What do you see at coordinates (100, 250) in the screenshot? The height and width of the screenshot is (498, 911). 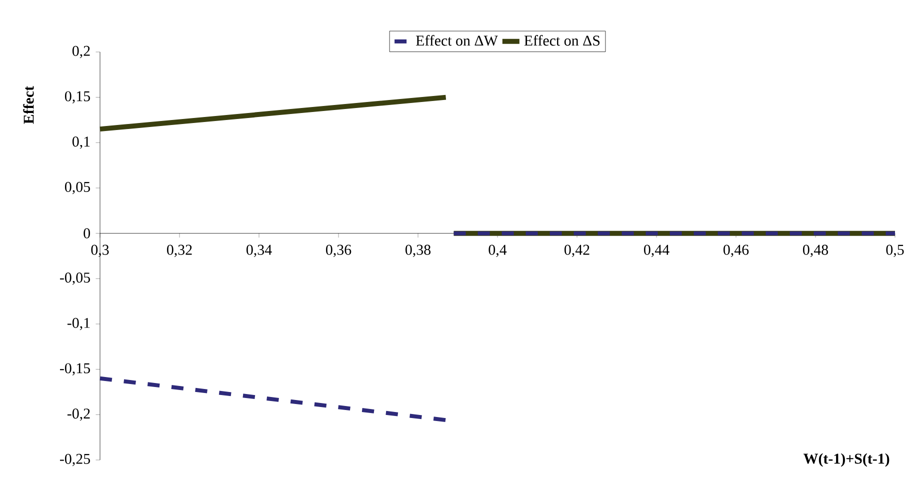 I see `x-tick-label: 0,3` at bounding box center [100, 250].